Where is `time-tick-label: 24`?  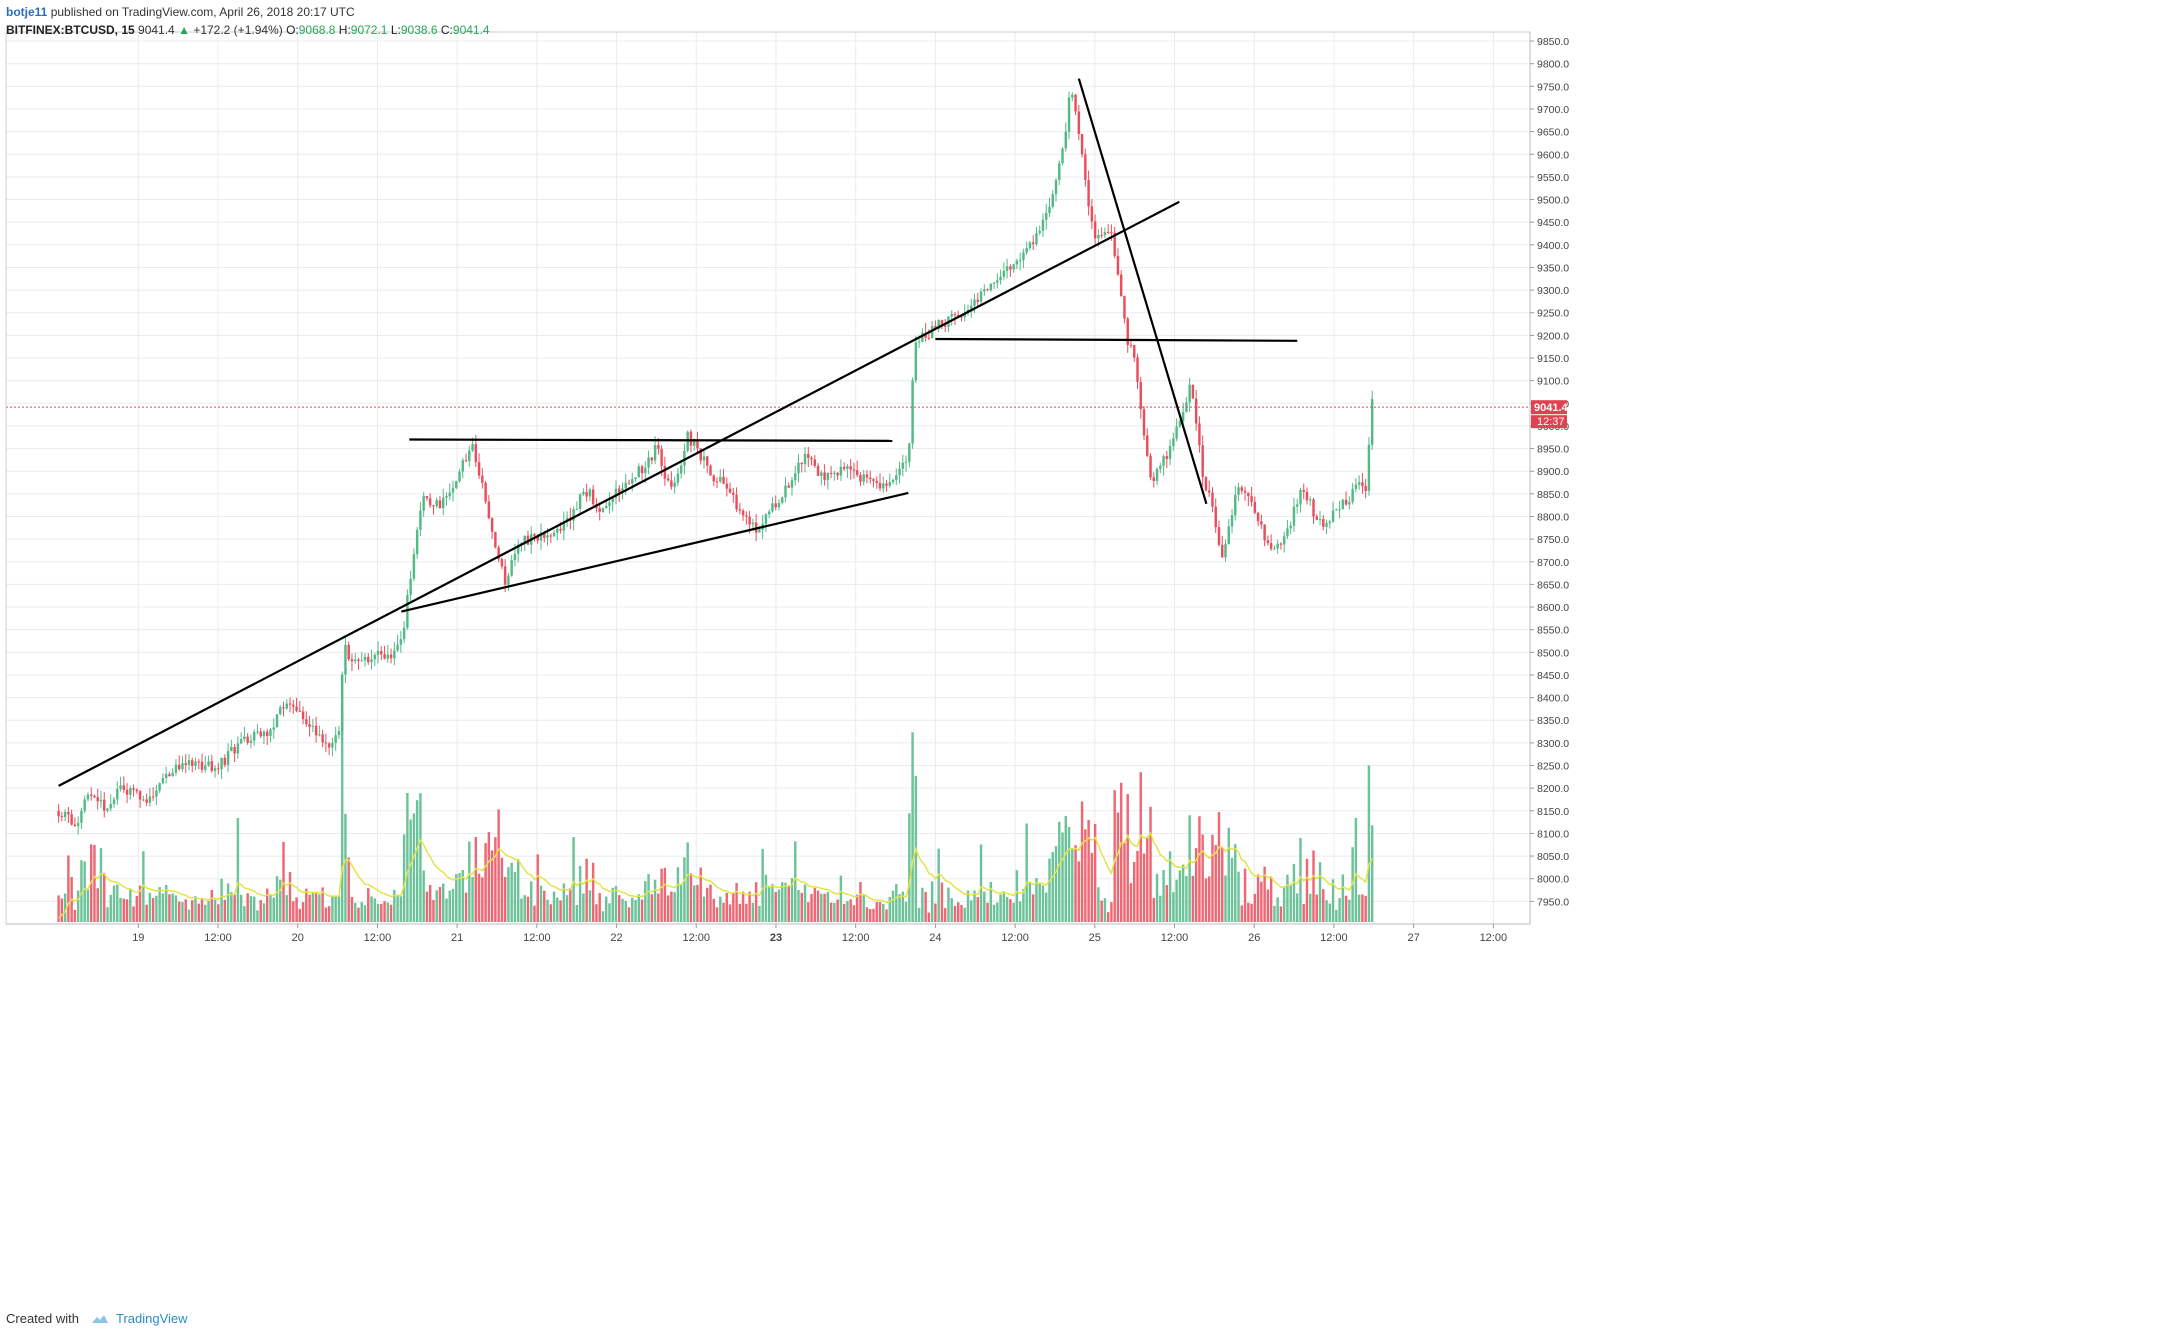 time-tick-label: 24 is located at coordinates (935, 938).